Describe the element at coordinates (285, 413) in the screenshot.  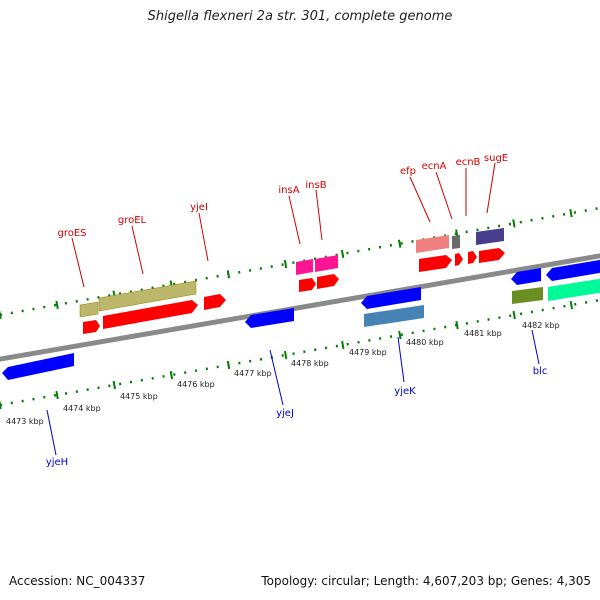
I see `gene-label-yjeJ: yjeJ` at that location.